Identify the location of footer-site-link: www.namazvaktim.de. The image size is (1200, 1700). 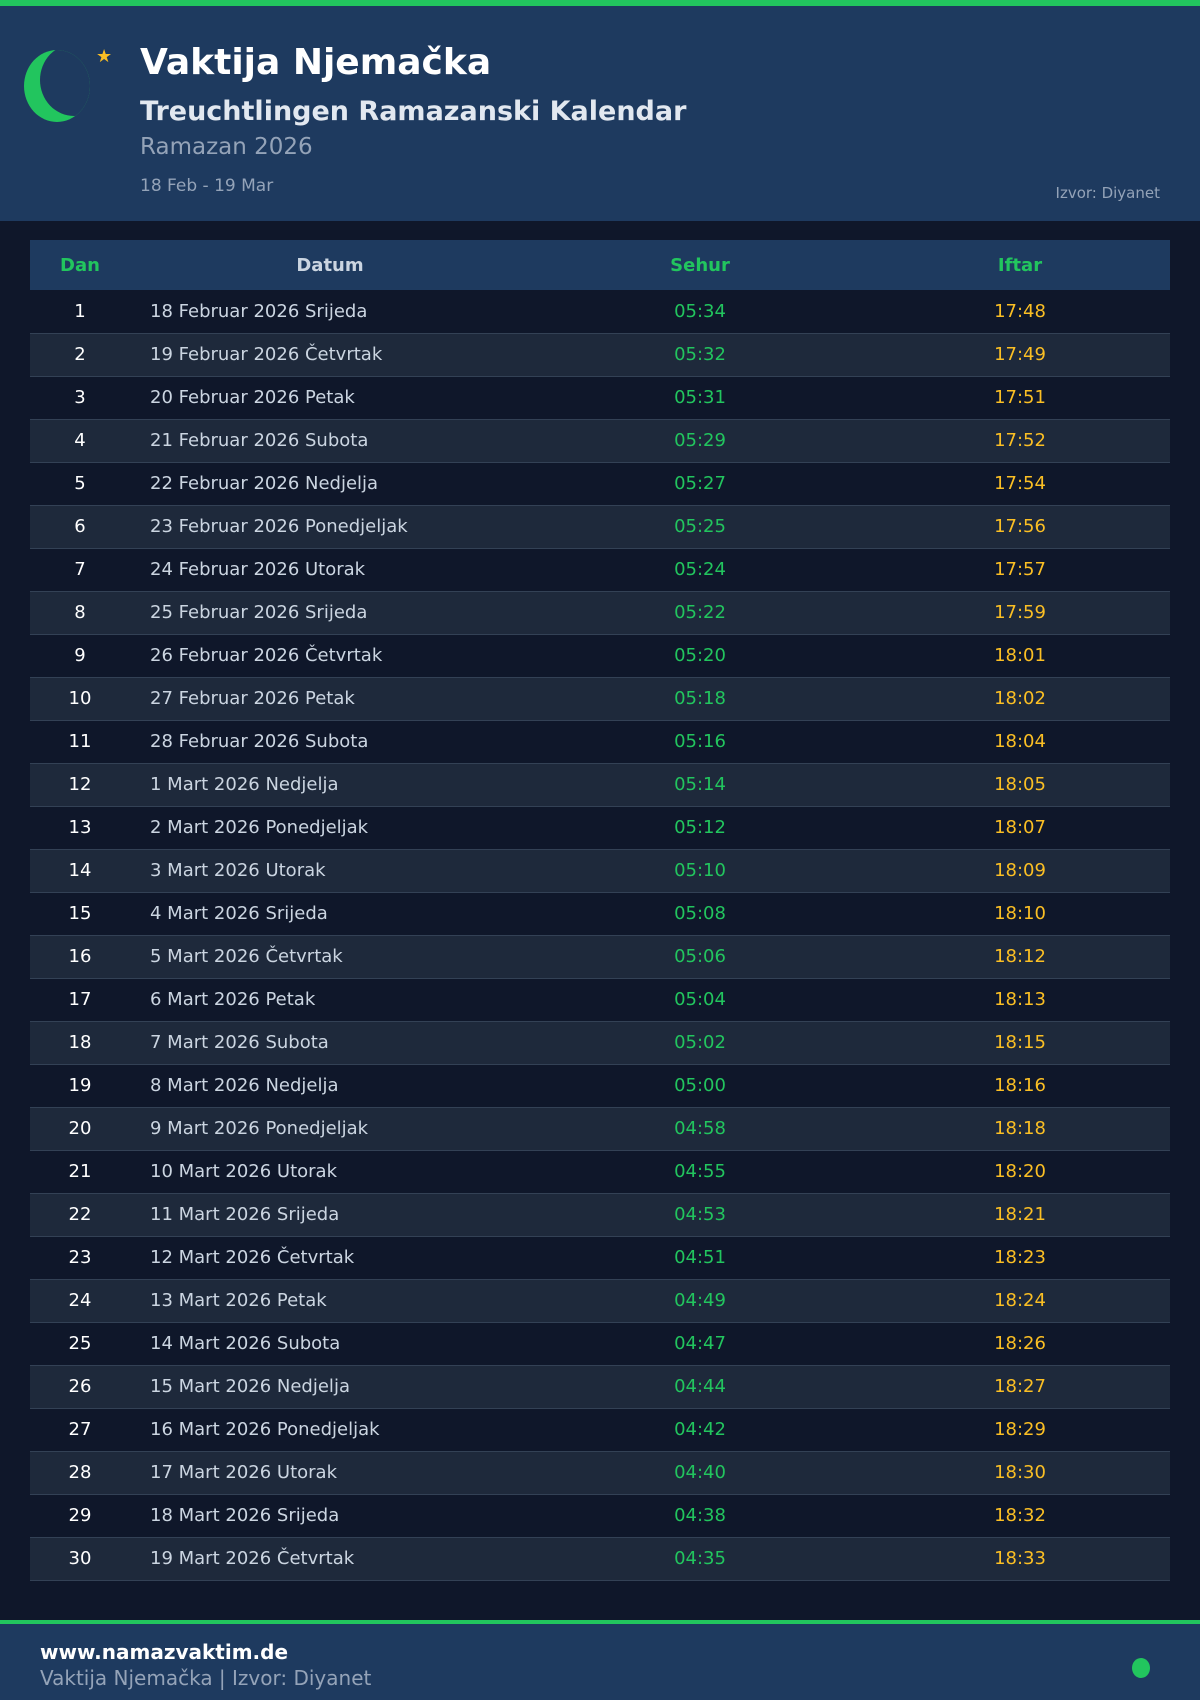
(164, 1652).